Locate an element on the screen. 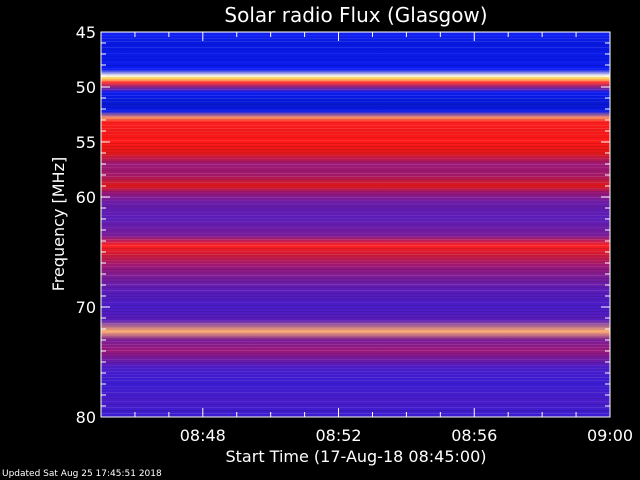 The width and height of the screenshot is (640, 480). x-tick-label: 08:48 is located at coordinates (203, 435).